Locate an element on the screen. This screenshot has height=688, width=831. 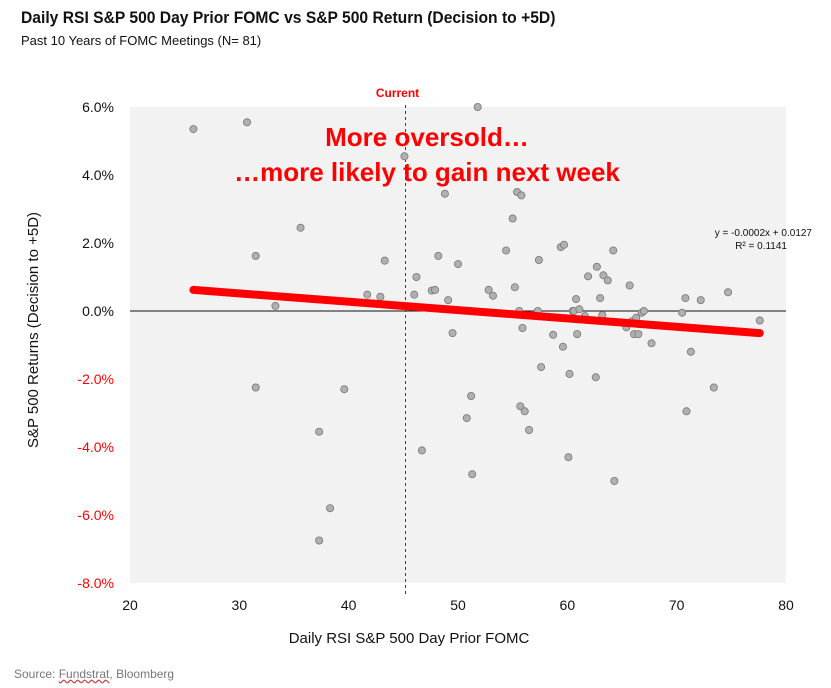
x-tick-label: 50 is located at coordinates (458, 605).